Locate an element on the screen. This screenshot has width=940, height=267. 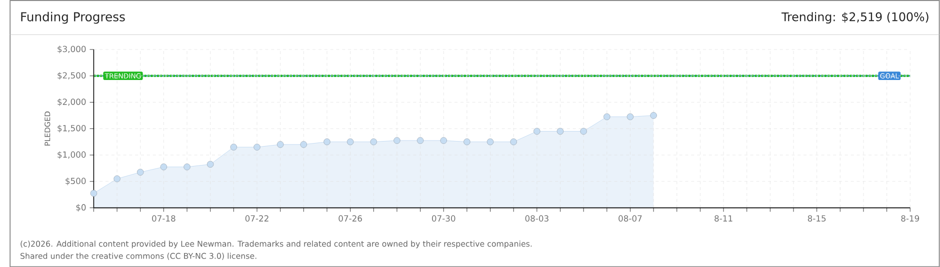
chart-subtitle: Trending: $2,519 (100%) is located at coordinates (854, 18).